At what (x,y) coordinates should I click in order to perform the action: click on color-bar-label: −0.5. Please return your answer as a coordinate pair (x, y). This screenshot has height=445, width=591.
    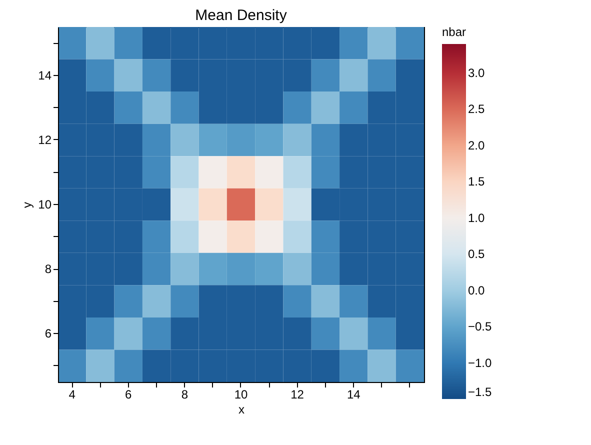
    Looking at the image, I should click on (480, 327).